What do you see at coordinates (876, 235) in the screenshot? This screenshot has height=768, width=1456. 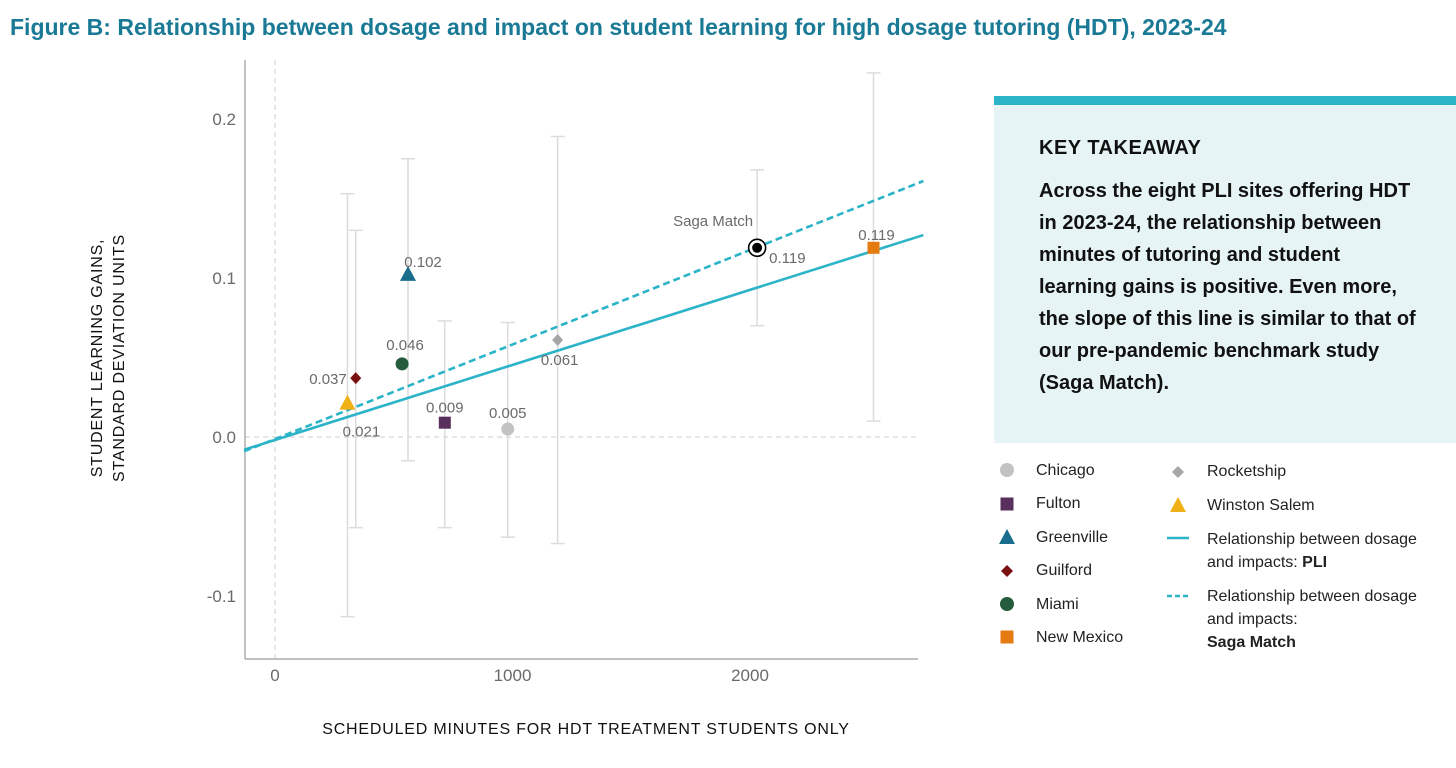 I see `new-mexico-value-label: 0.119` at bounding box center [876, 235].